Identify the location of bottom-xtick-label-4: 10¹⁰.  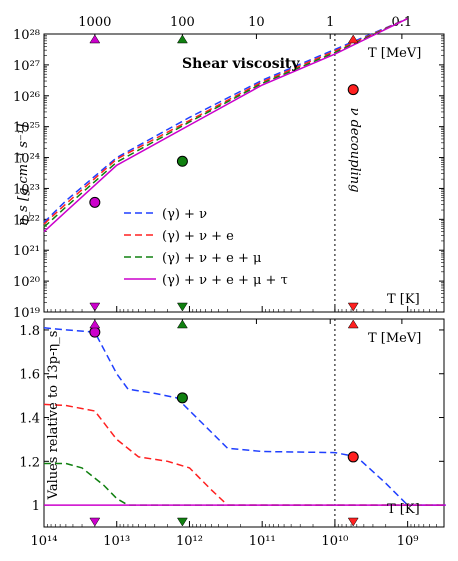
(334, 541).